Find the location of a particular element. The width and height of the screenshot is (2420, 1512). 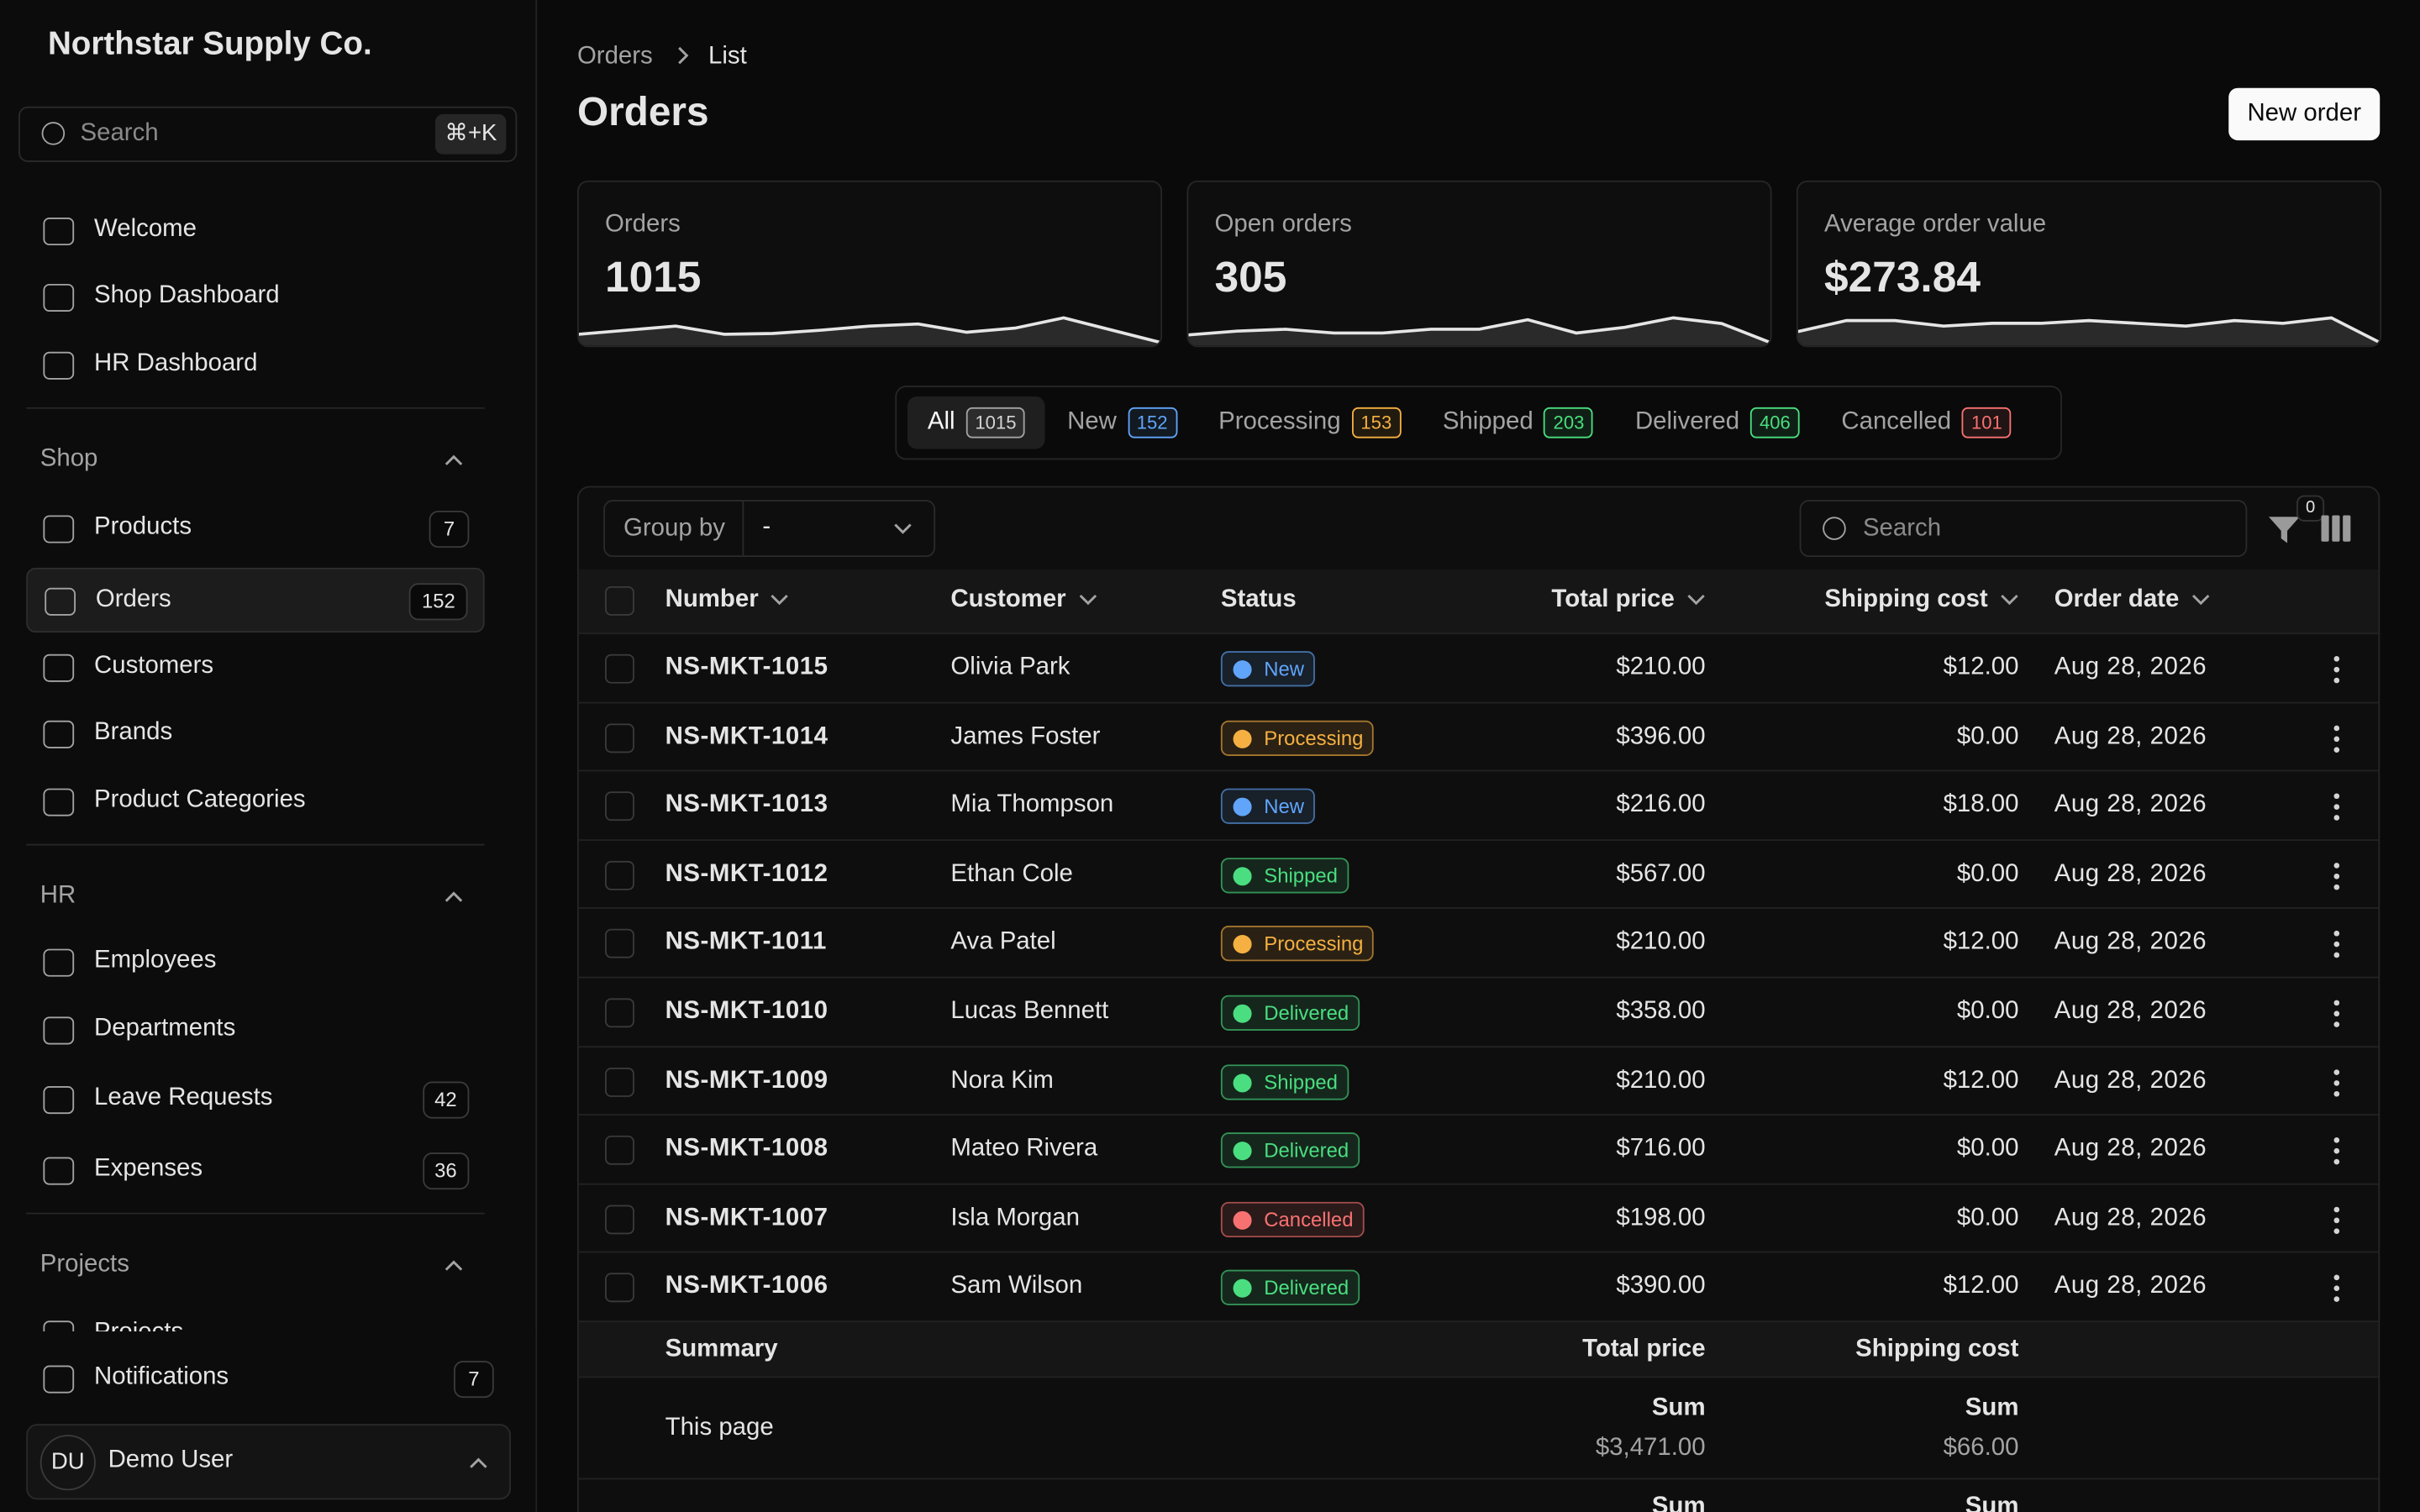

column-header: Customer is located at coordinates (1023, 600).